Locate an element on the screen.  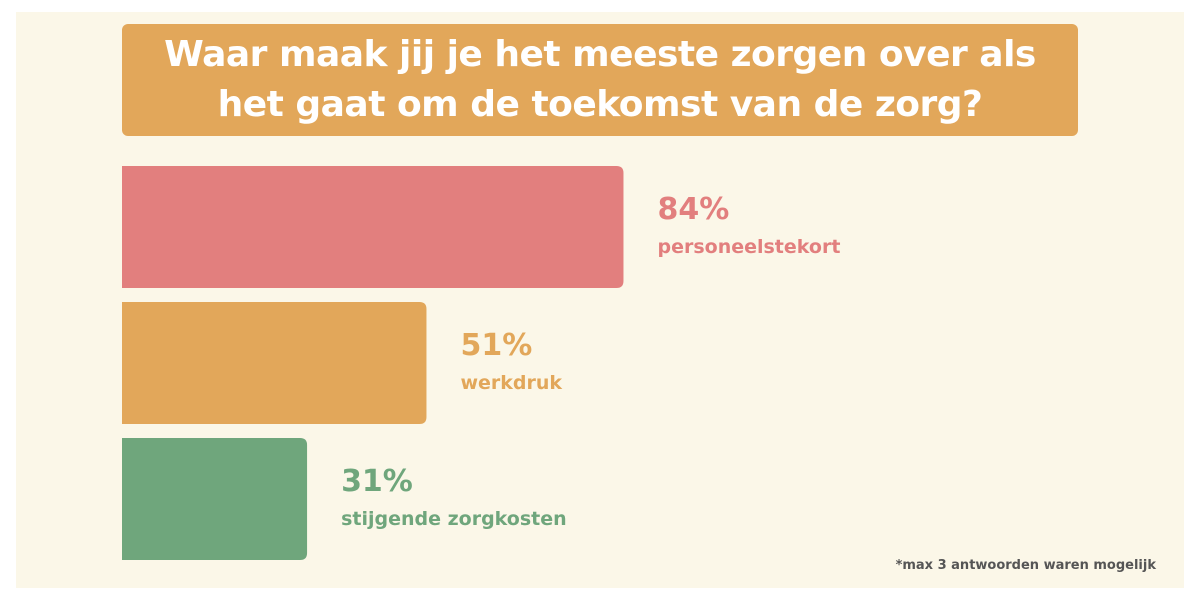
category-label: personeelstekort is located at coordinates (748, 247).